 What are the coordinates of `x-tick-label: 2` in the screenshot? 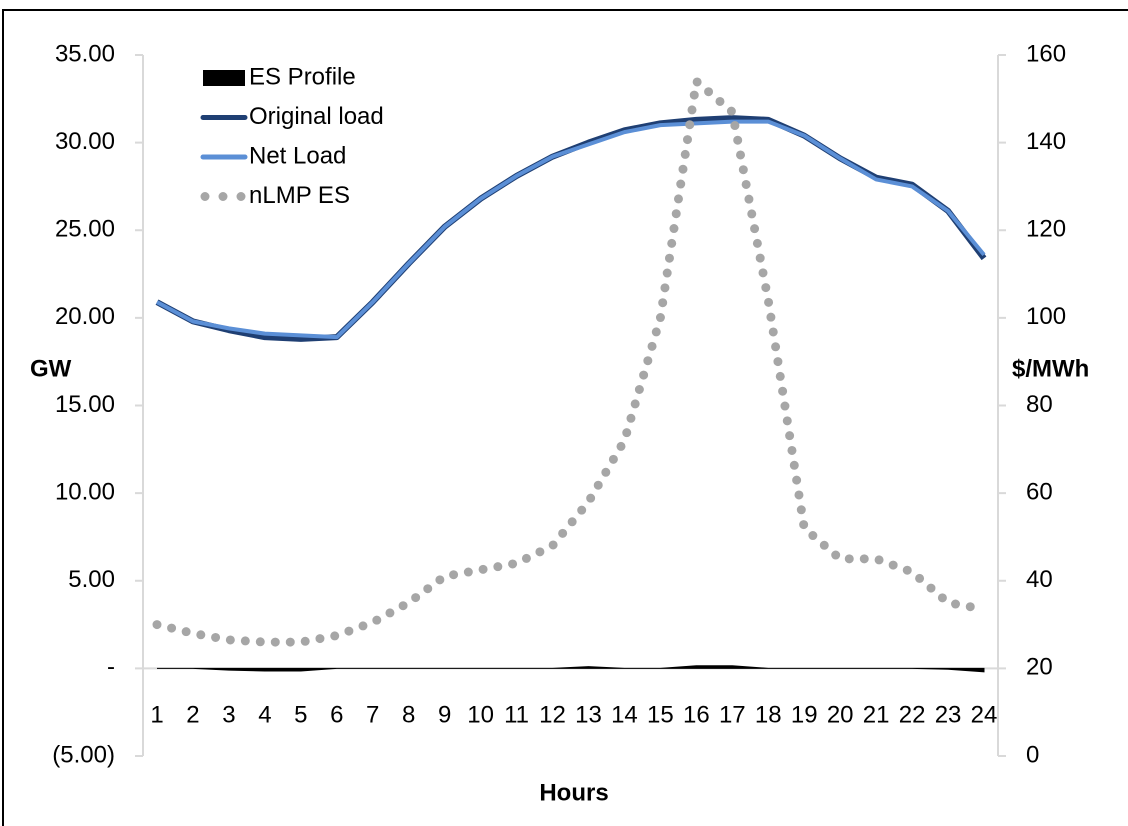 It's located at (192, 714).